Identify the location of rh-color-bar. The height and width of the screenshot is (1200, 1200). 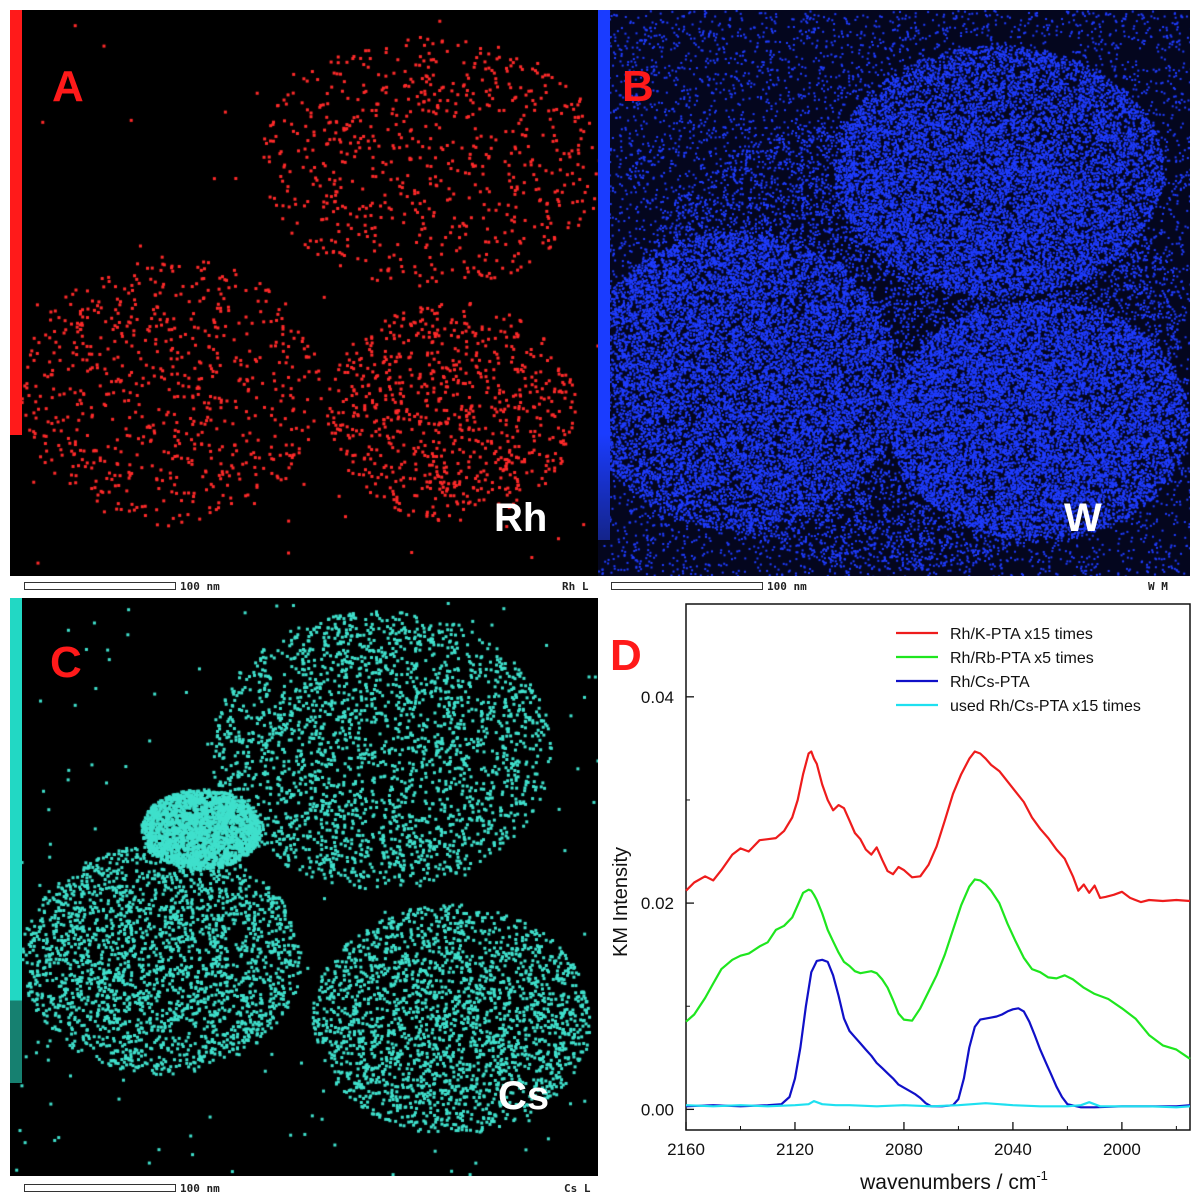
(16, 222).